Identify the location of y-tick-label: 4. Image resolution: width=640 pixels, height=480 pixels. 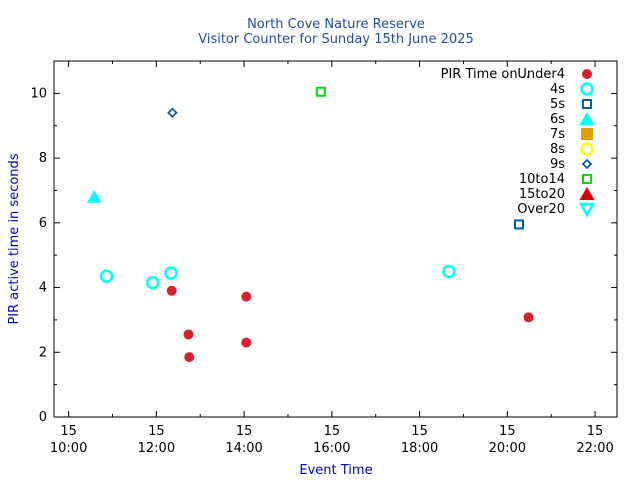
(43, 288).